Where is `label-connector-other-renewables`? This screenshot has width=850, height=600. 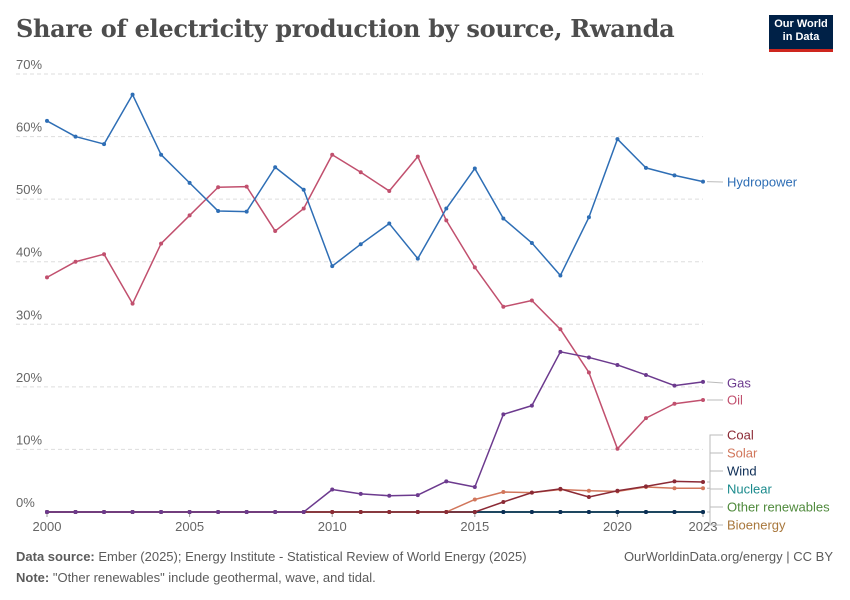 label-connector-other-renewables is located at coordinates (715, 509).